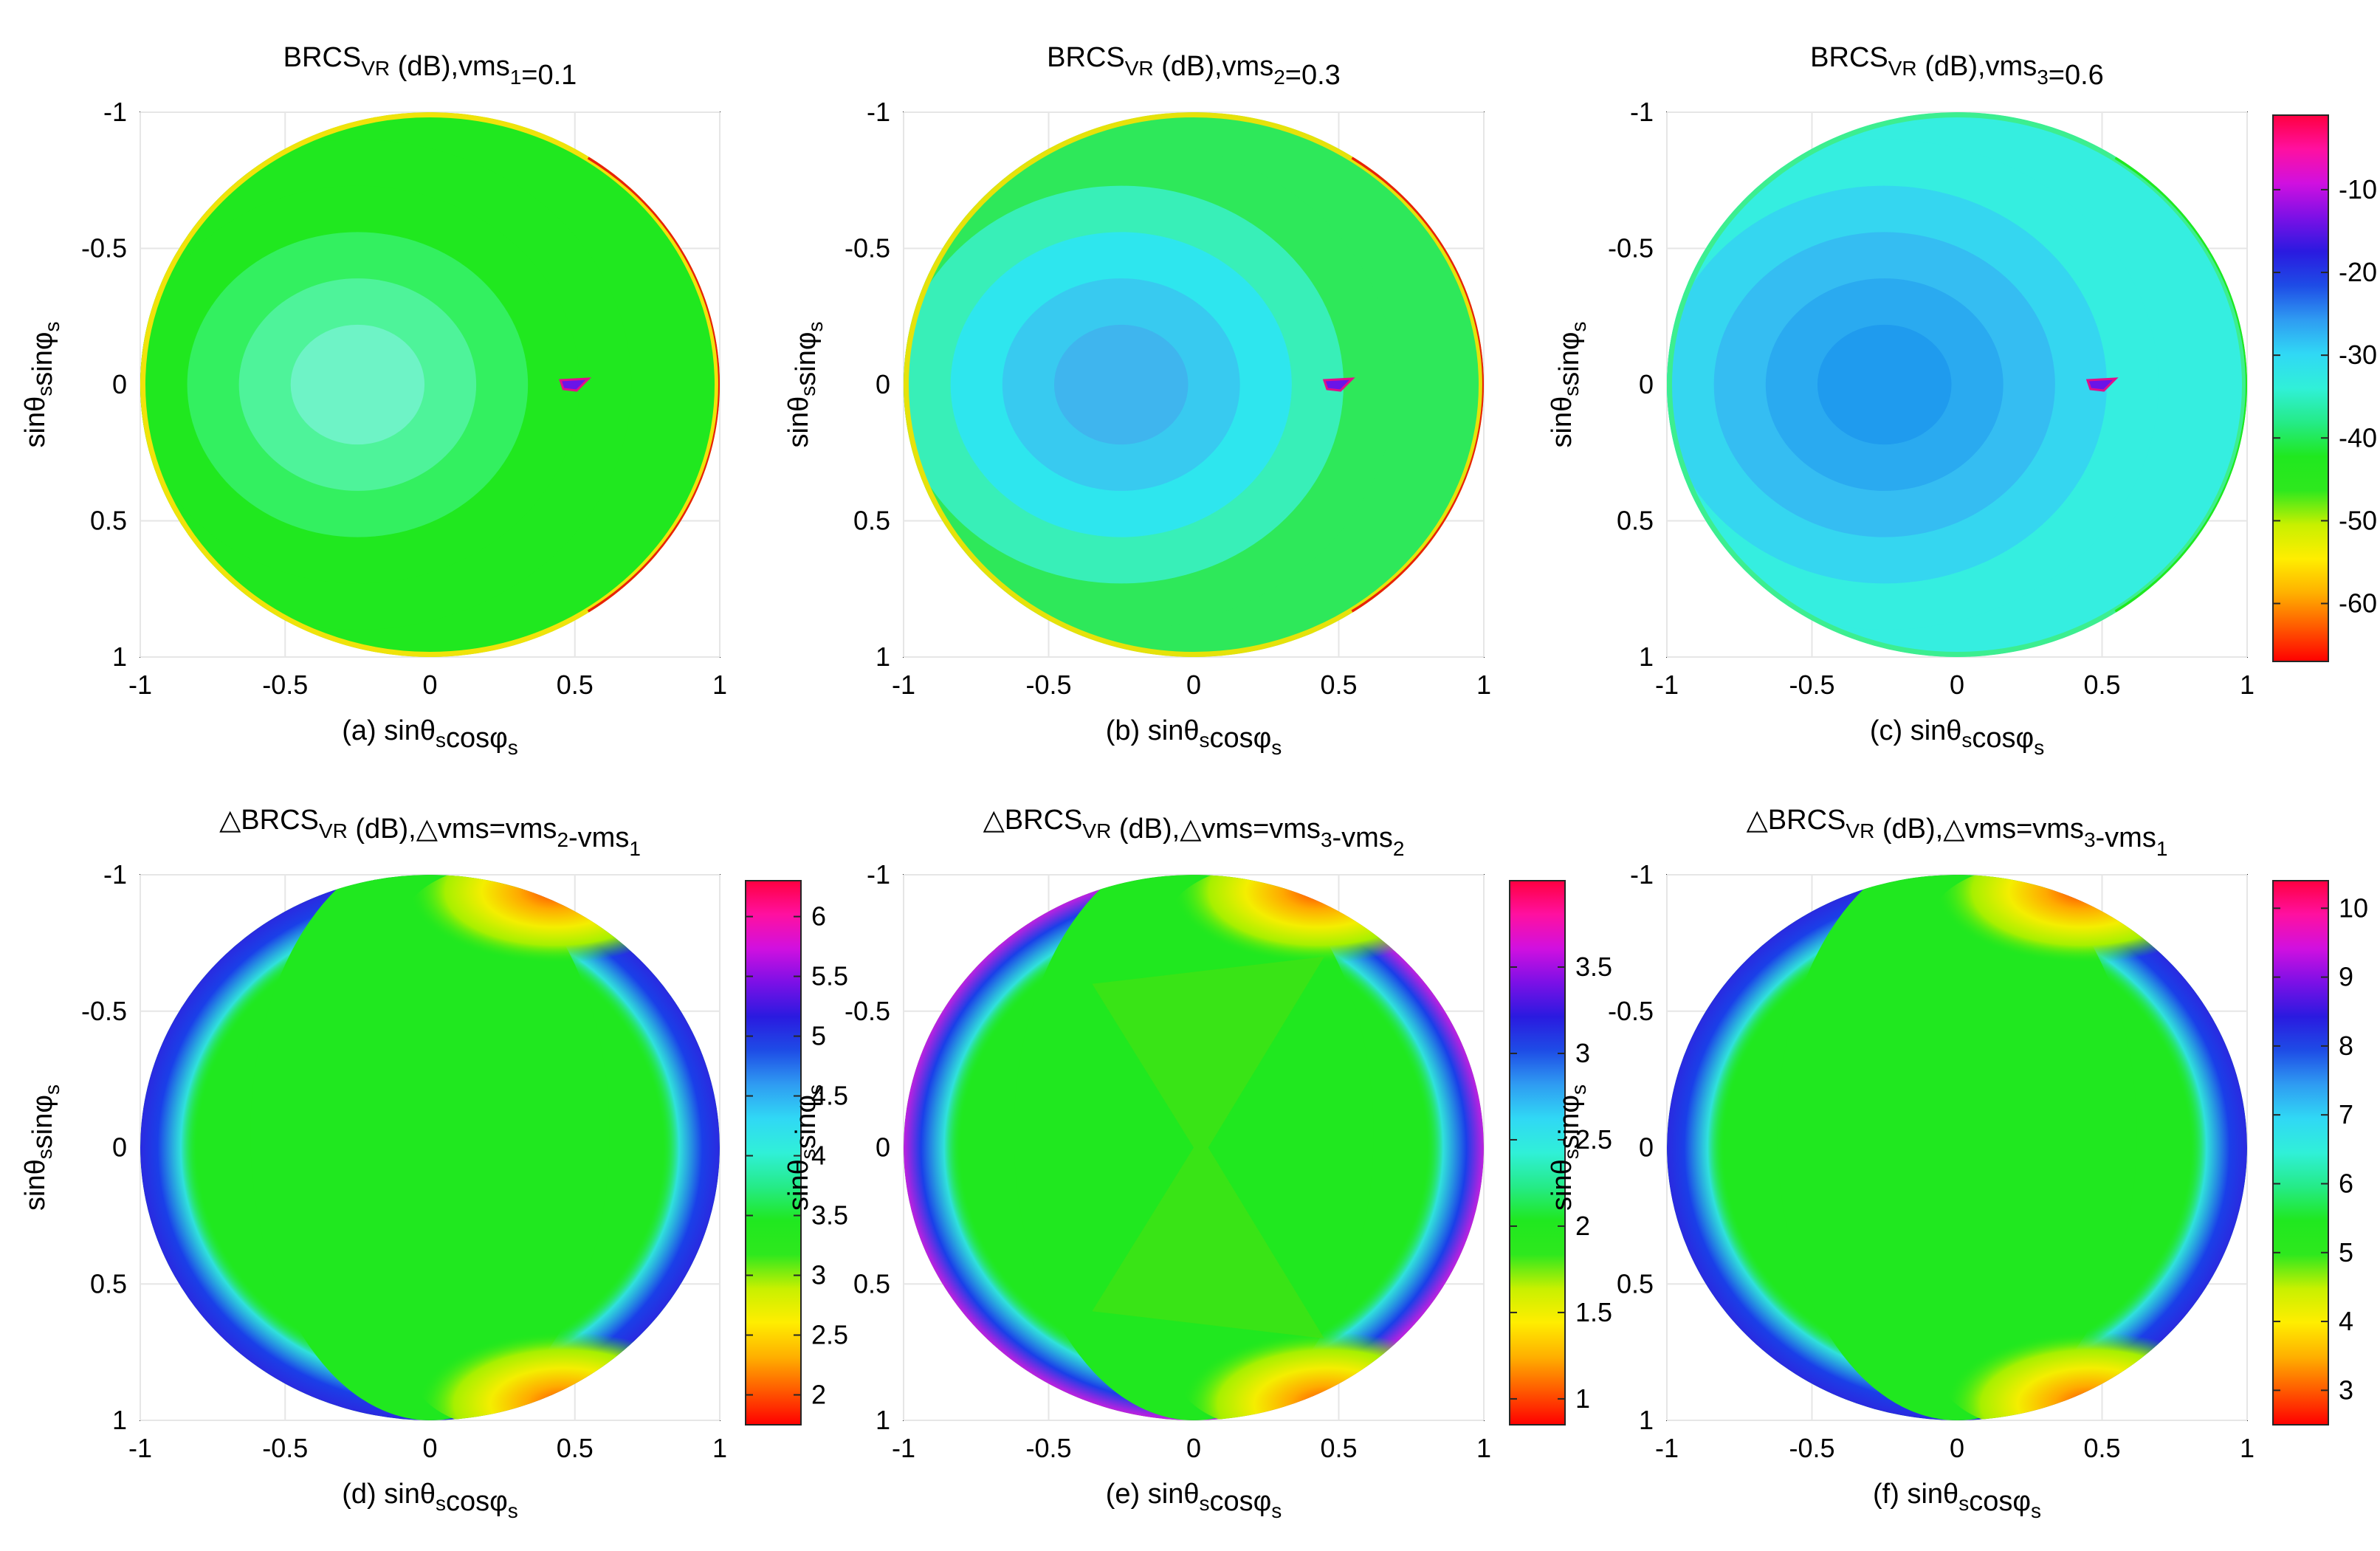 Image resolution: width=2380 pixels, height=1551 pixels. Describe the element at coordinates (1583, 1226) in the screenshot. I see `colorbar-tick-label: 2` at that location.